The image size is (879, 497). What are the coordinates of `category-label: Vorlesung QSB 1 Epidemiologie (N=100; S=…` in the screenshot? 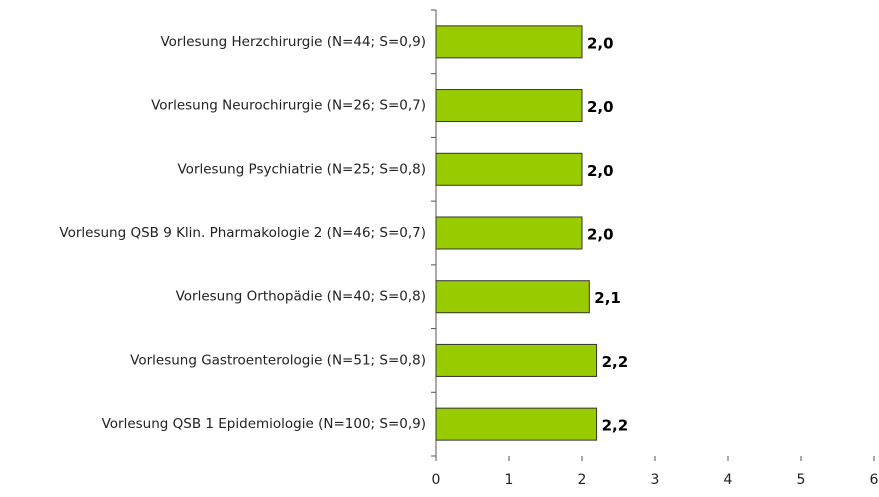 It's located at (264, 424).